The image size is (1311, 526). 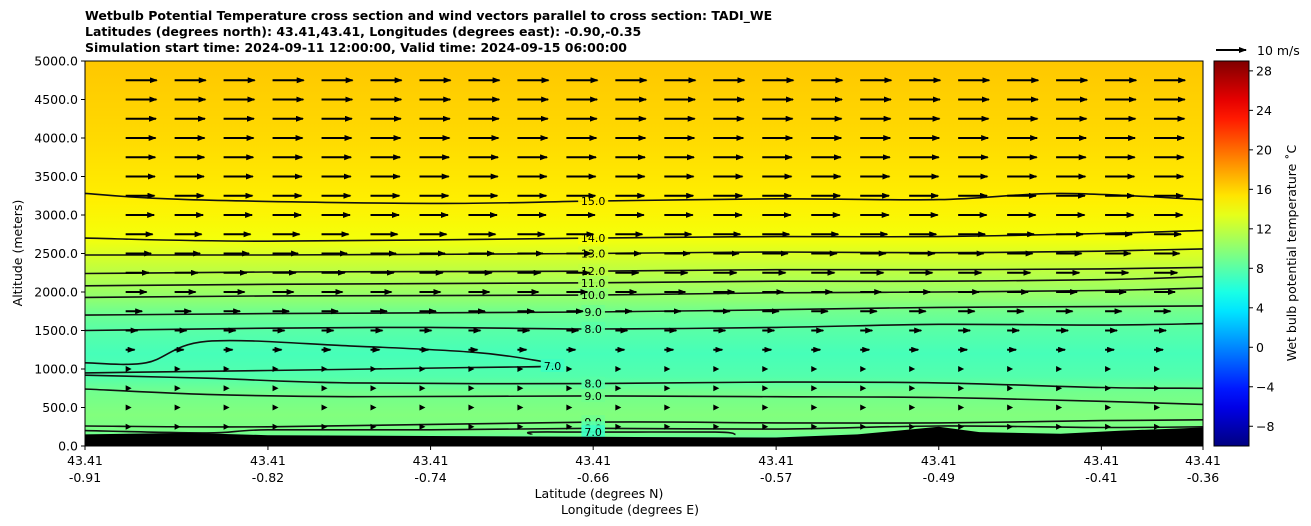 I want to click on colorbar-tick-label: 20, so click(x=1264, y=149).